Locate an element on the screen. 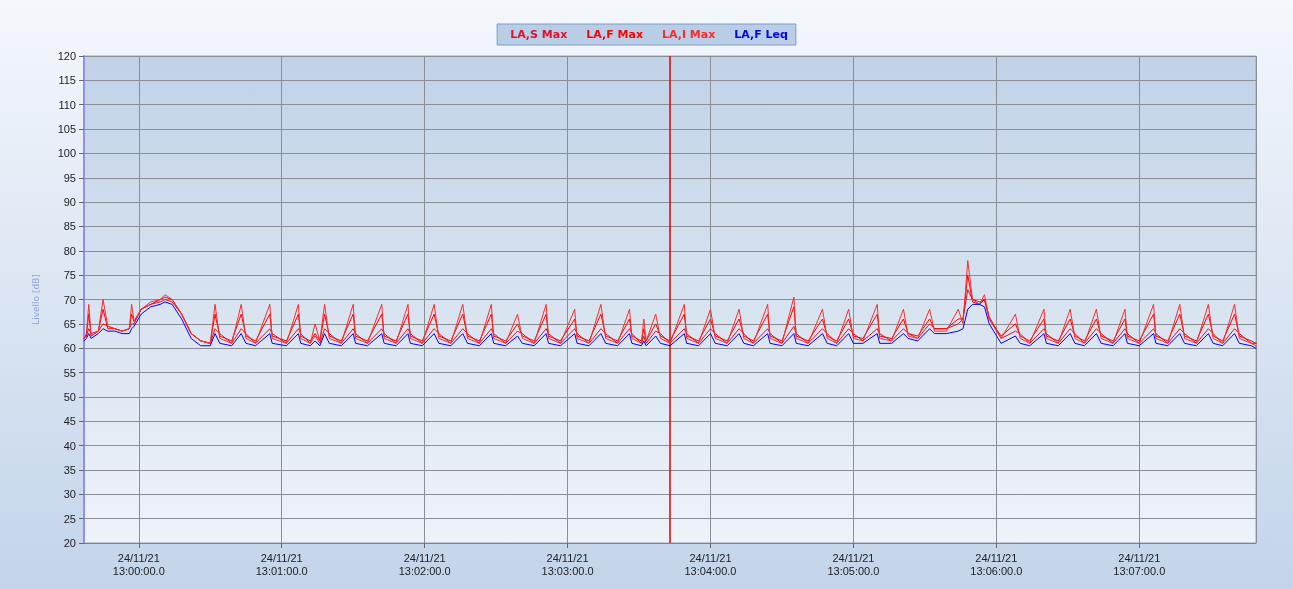 This screenshot has width=1293, height=589. y-tick-label: 90 is located at coordinates (69, 202).